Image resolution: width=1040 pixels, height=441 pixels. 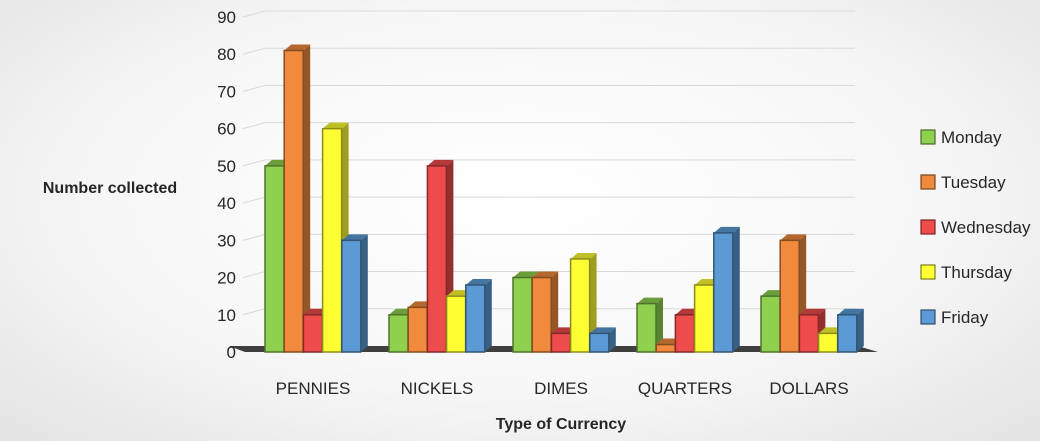 I want to click on bar-dollars-friday, so click(x=847, y=333).